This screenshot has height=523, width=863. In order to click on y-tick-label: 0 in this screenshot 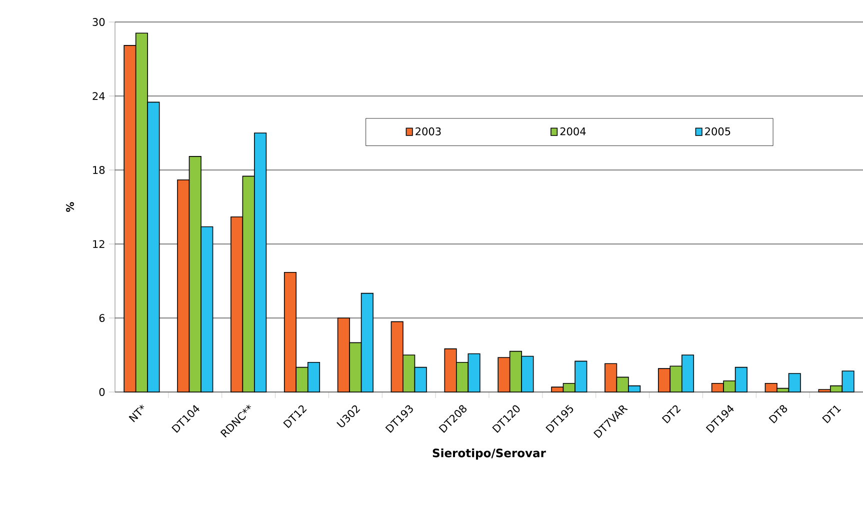, I will do `click(102, 392)`.